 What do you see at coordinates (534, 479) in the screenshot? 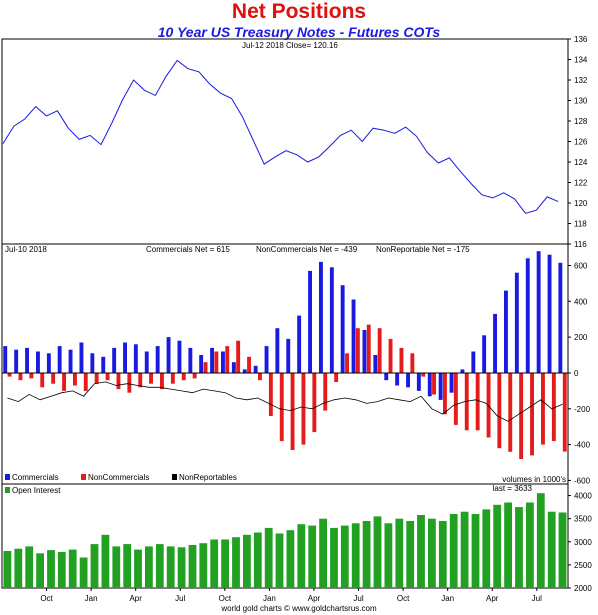
I see `volumes-note: volumes in 1000's` at bounding box center [534, 479].